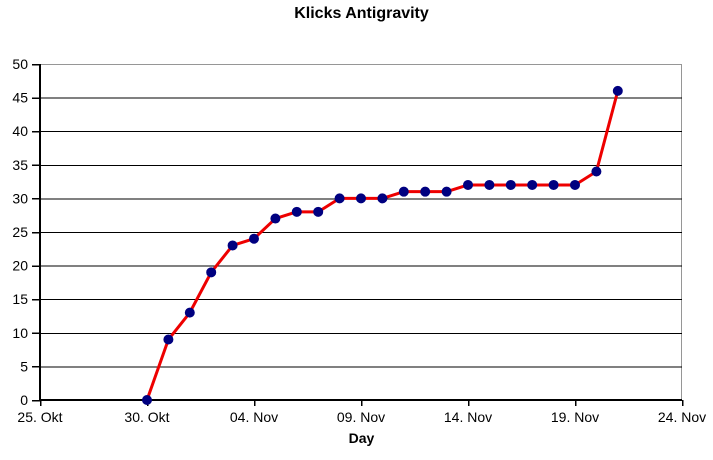 Image resolution: width=713 pixels, height=460 pixels. I want to click on x-tick-label: 30. Okt, so click(146, 417).